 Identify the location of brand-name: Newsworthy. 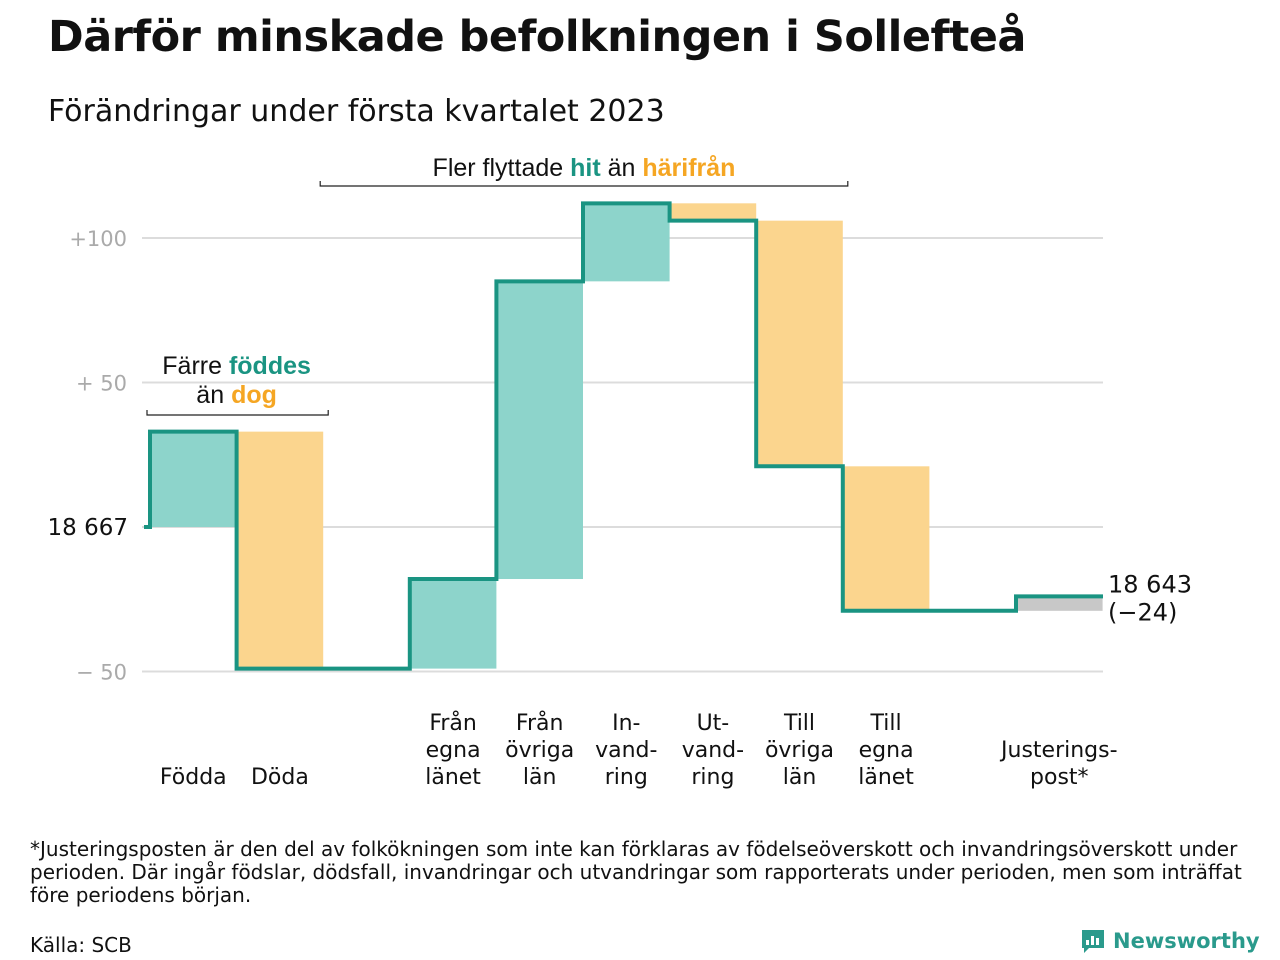
(1186, 941).